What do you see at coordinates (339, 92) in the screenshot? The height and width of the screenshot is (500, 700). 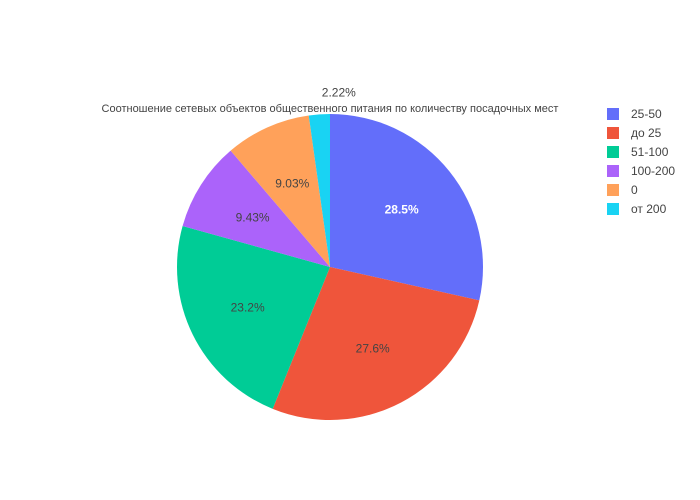 I see `slice-label-от-200: 2.22%` at bounding box center [339, 92].